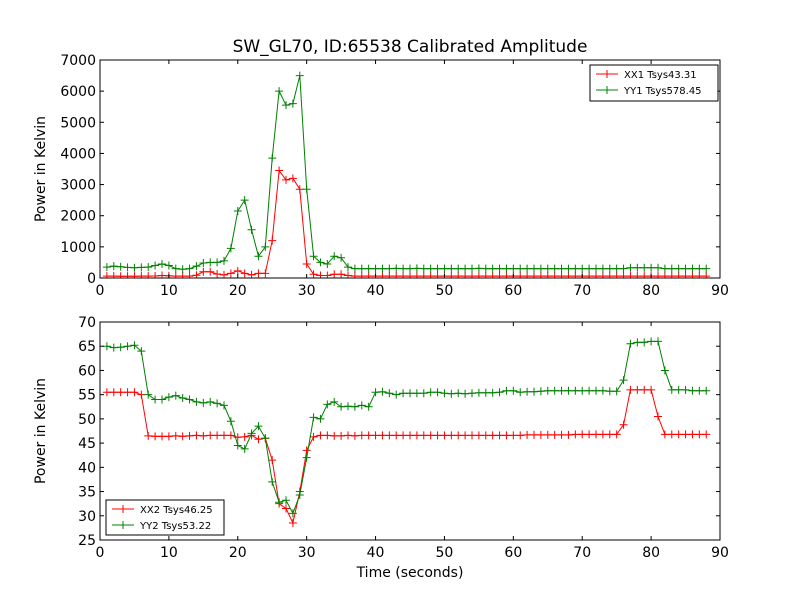 This screenshot has height=600, width=800. I want to click on x-tick-label: 70, so click(582, 553).